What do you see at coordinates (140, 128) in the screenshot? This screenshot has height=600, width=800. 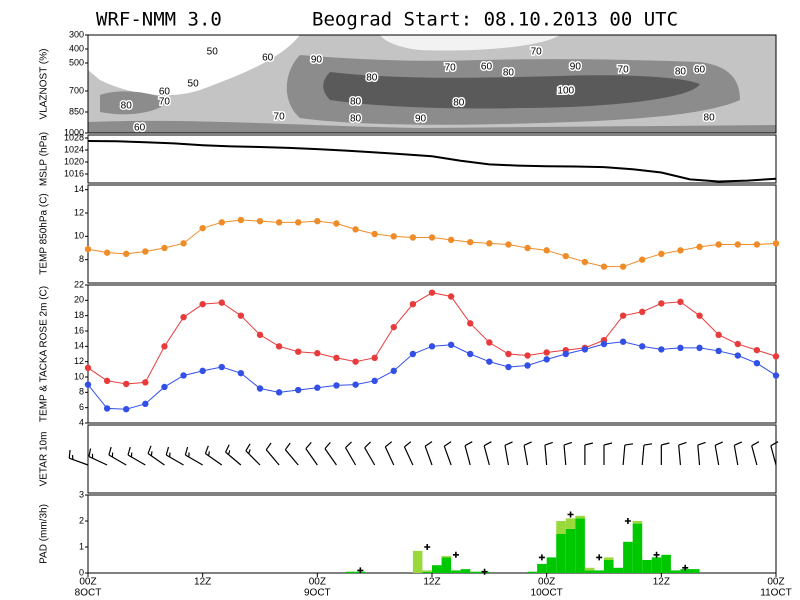 I see `contour-label: 60` at bounding box center [140, 128].